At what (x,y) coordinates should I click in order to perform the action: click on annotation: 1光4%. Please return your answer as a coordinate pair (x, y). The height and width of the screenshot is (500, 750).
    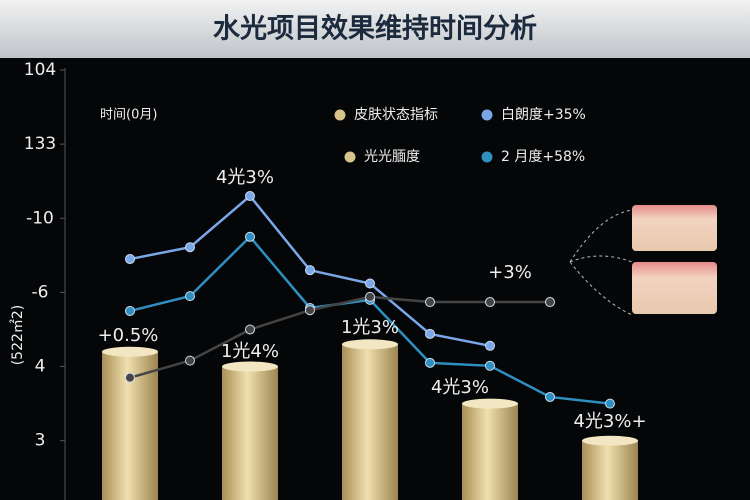
    Looking at the image, I should click on (250, 351).